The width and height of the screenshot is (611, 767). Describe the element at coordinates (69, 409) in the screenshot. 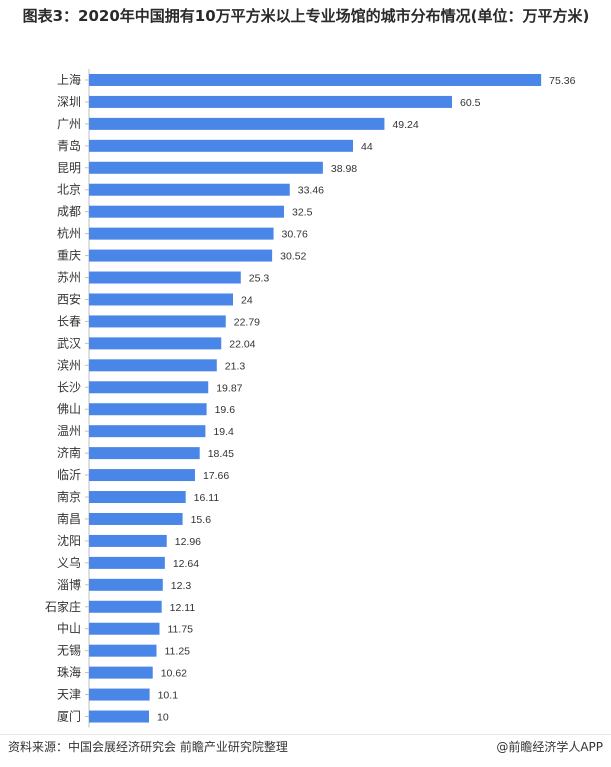

I see `category-label: 佛山` at that location.